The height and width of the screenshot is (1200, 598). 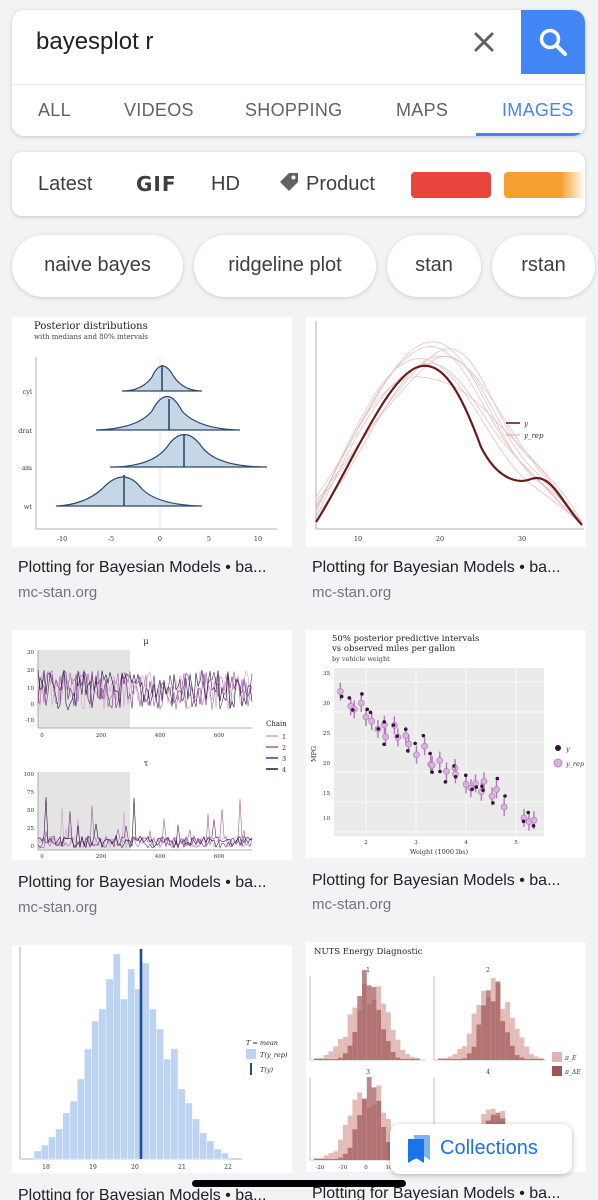 What do you see at coordinates (91, 337) in the screenshot?
I see `image-subtitle: with medians and 80% intervals` at bounding box center [91, 337].